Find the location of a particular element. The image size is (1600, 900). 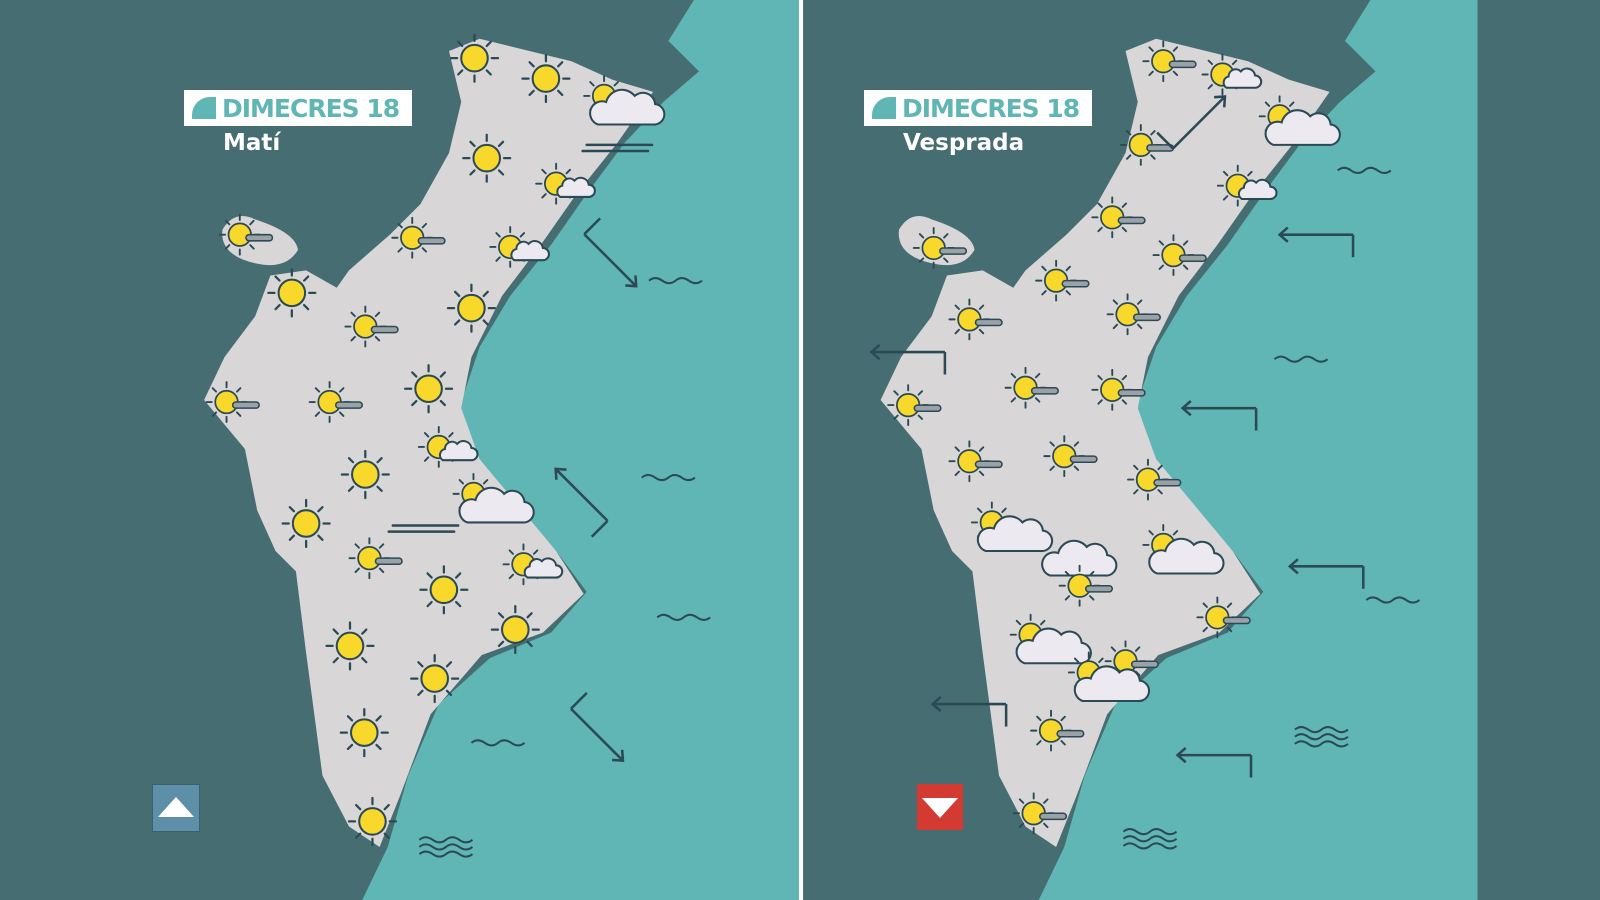

trend-down-icon is located at coordinates (940, 807).